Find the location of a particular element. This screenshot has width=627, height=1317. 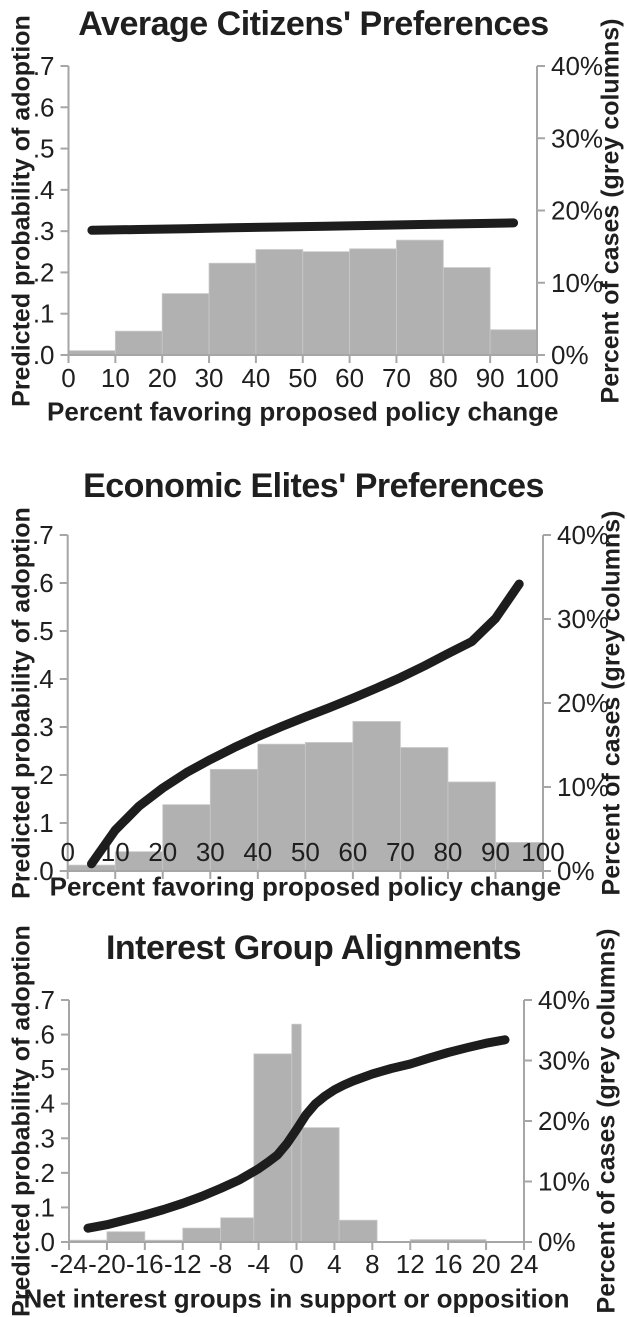

x-tick-label: 12 is located at coordinates (410, 1264).